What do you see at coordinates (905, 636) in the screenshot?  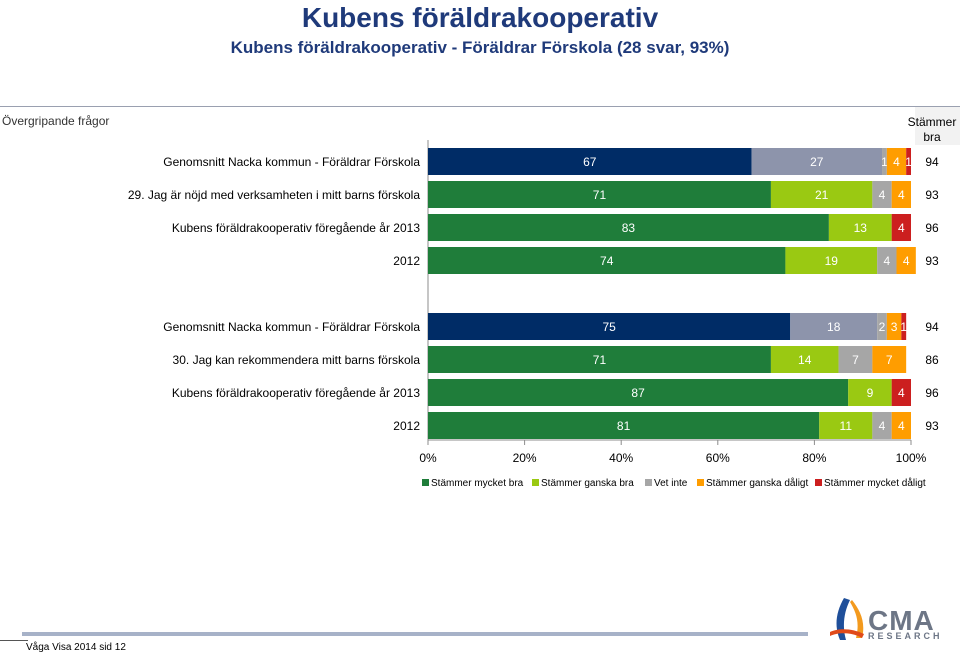 I see `logo-subtext: RESEARCH` at bounding box center [905, 636].